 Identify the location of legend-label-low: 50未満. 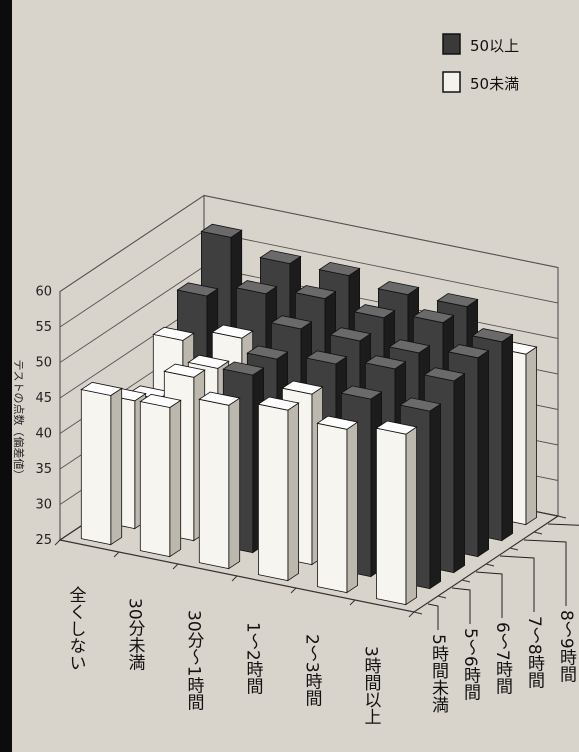
(494, 84).